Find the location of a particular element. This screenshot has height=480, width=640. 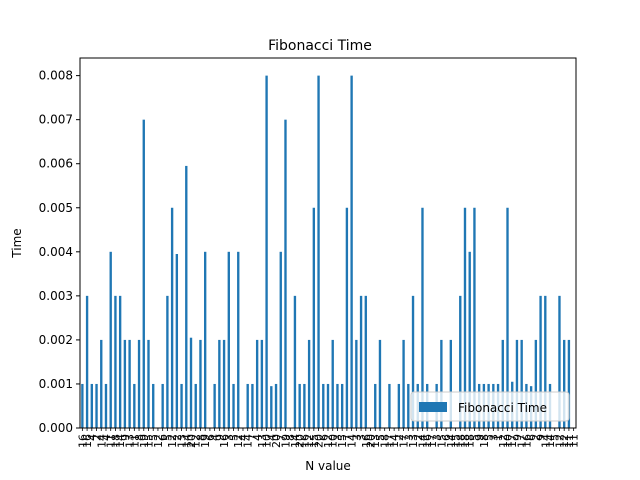

x-tick-label: 13 is located at coordinates (375, 441).